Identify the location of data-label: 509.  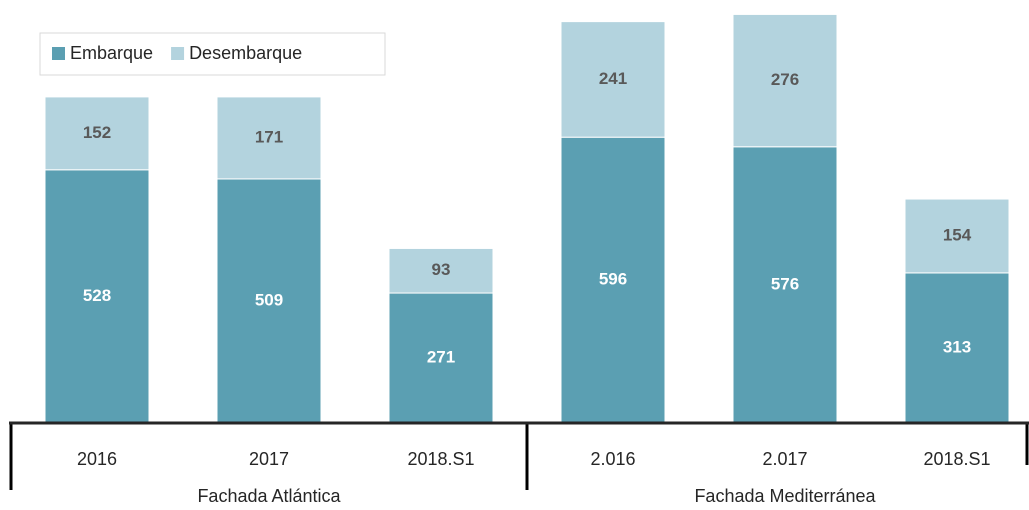
(269, 299).